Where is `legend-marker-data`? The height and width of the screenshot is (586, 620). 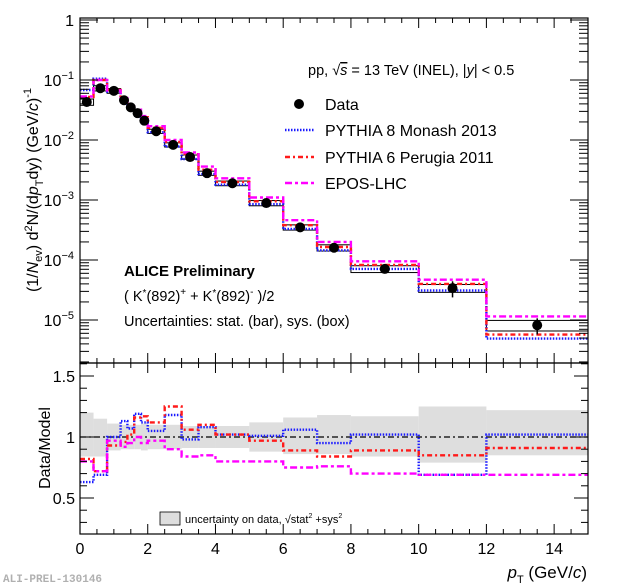
legend-marker-data is located at coordinates (299, 104).